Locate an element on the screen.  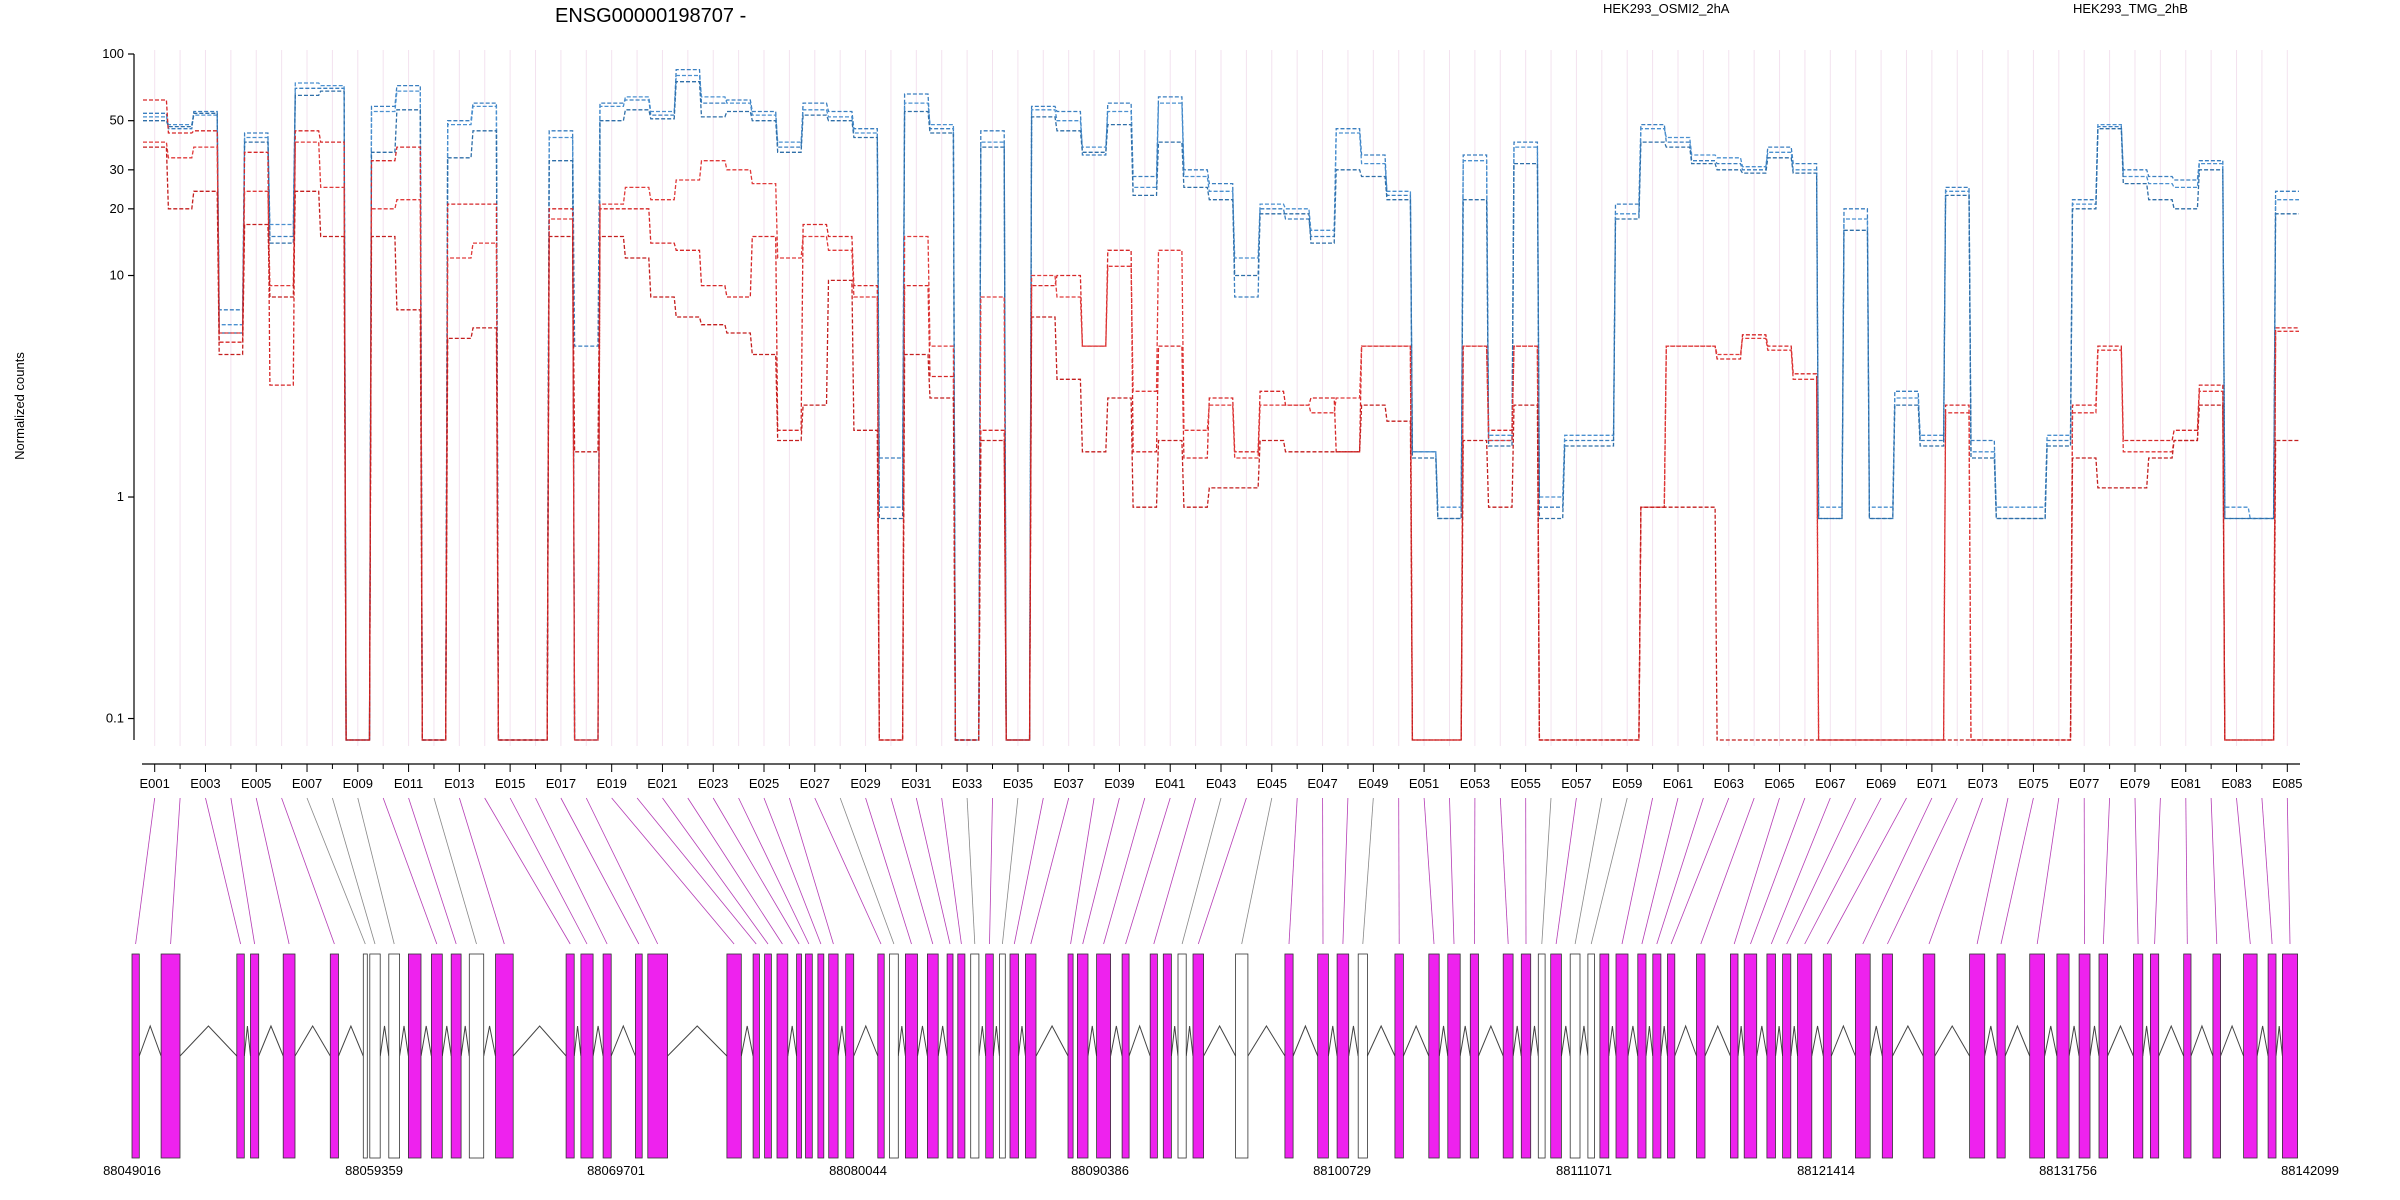
genomic-tick-label: 88100729 is located at coordinates (1342, 1170).